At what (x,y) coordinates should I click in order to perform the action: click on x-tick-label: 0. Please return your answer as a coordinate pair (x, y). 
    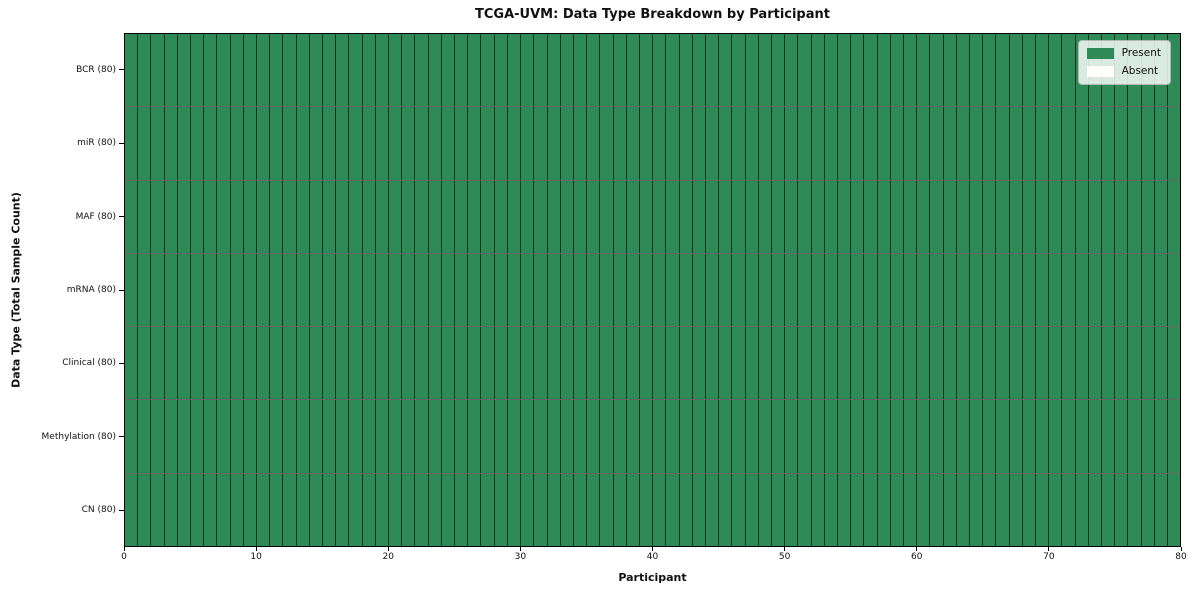
    Looking at the image, I should click on (124, 557).